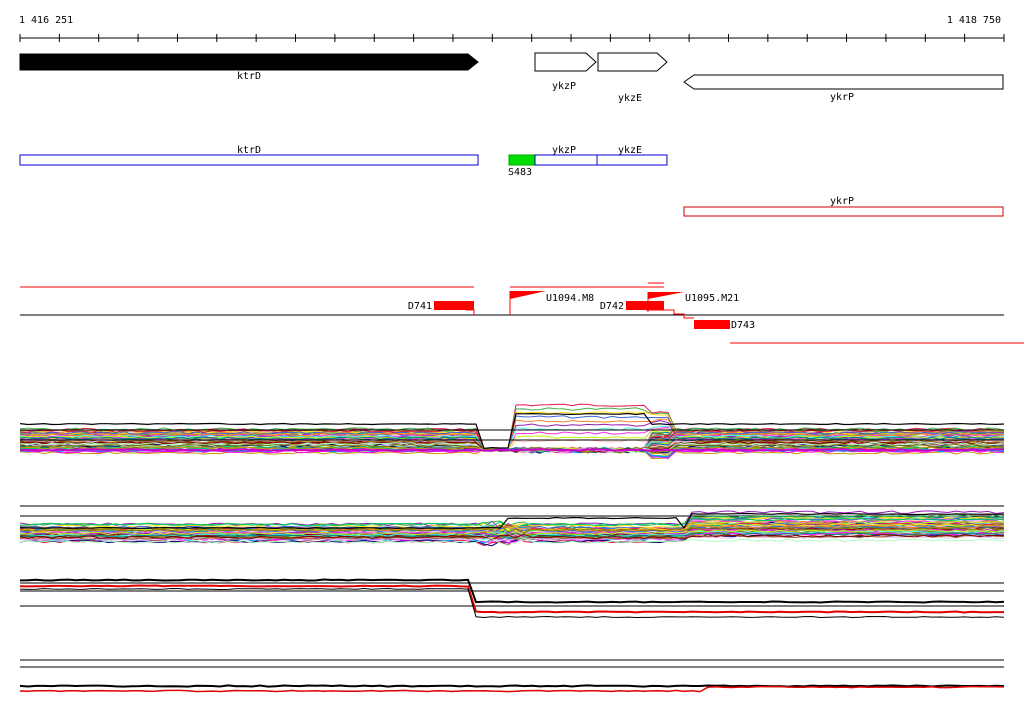  Describe the element at coordinates (511, 78) in the screenshot. I see `gene-track: ktrD ykzP ykzE ykrP` at that location.